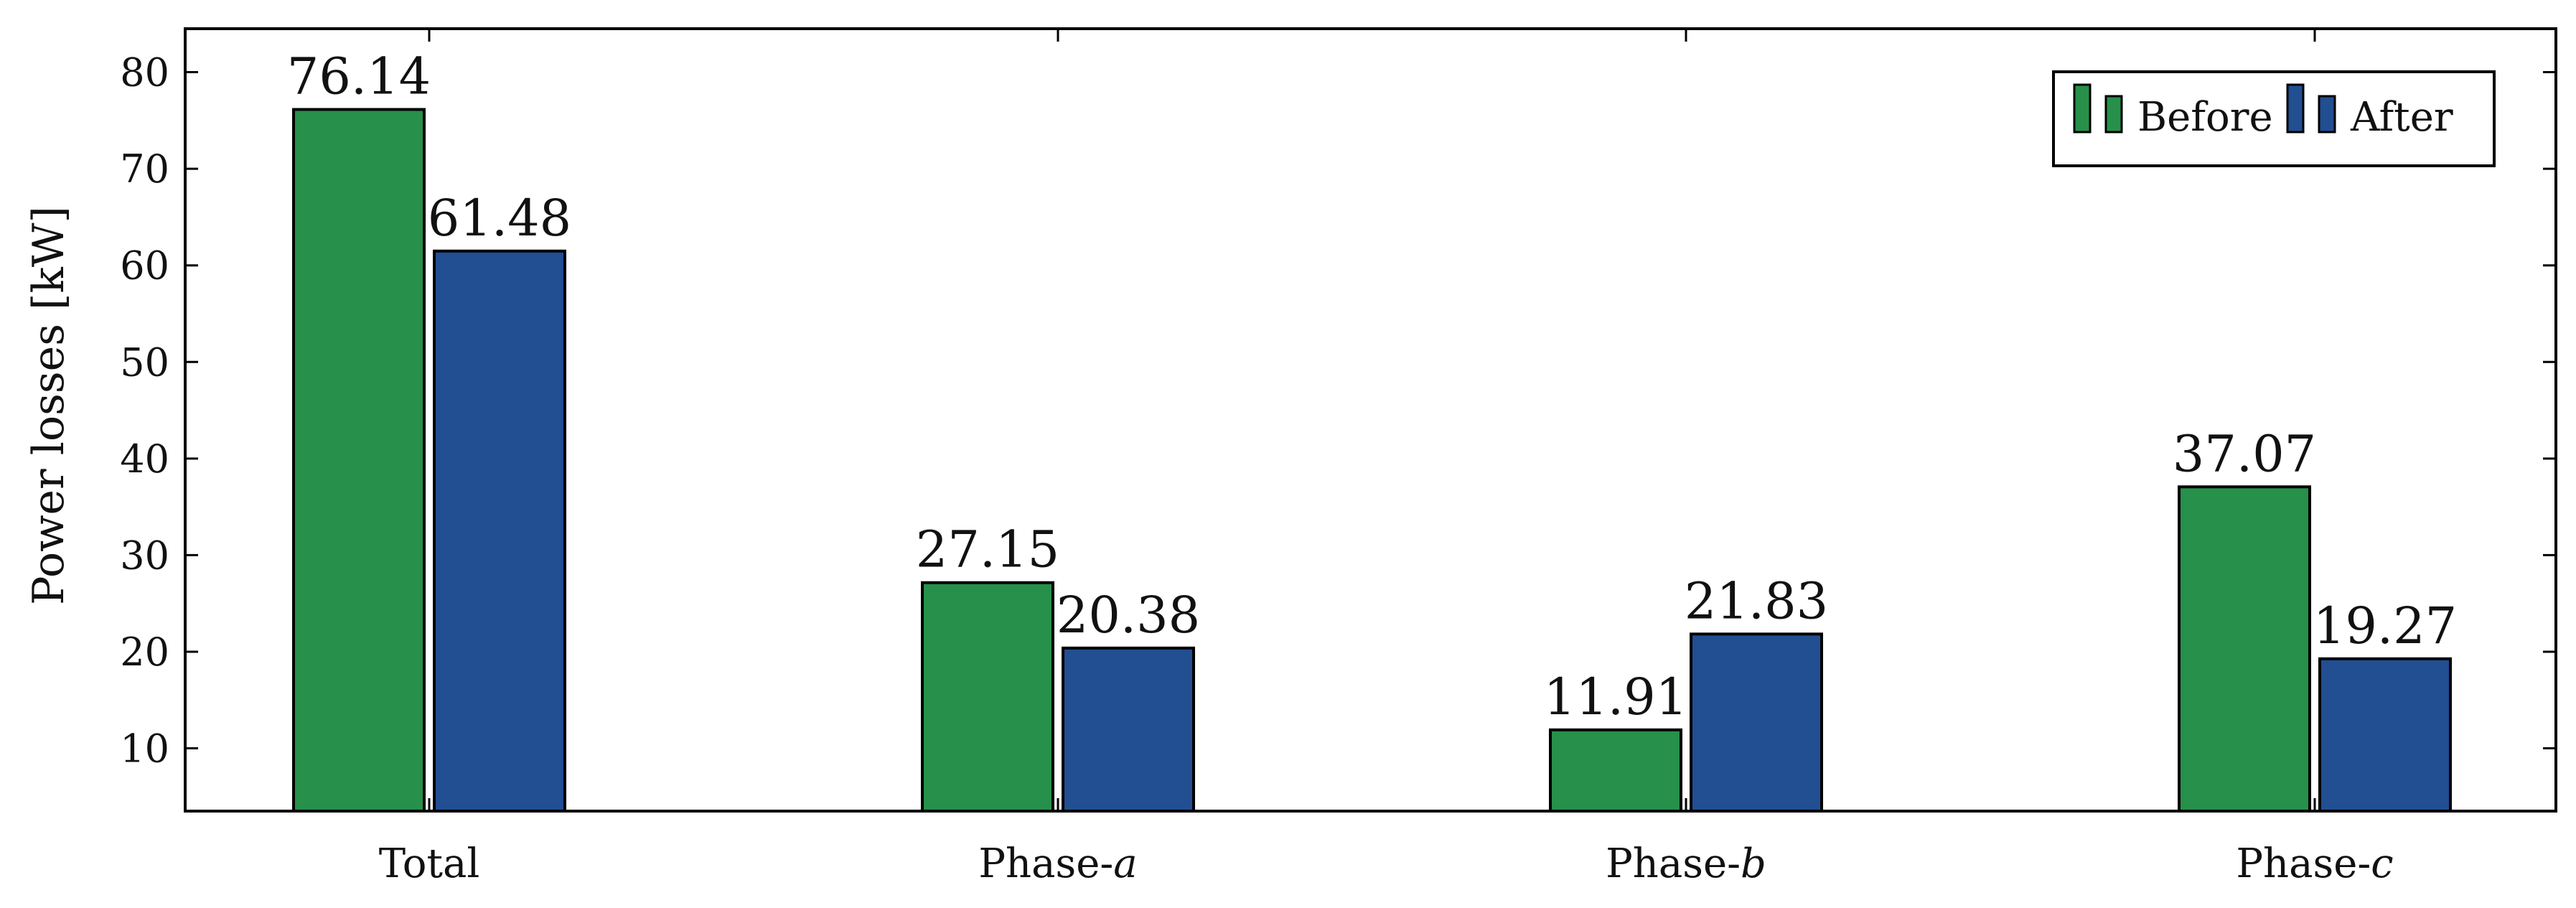  I want to click on legend-box, so click(2274, 118).